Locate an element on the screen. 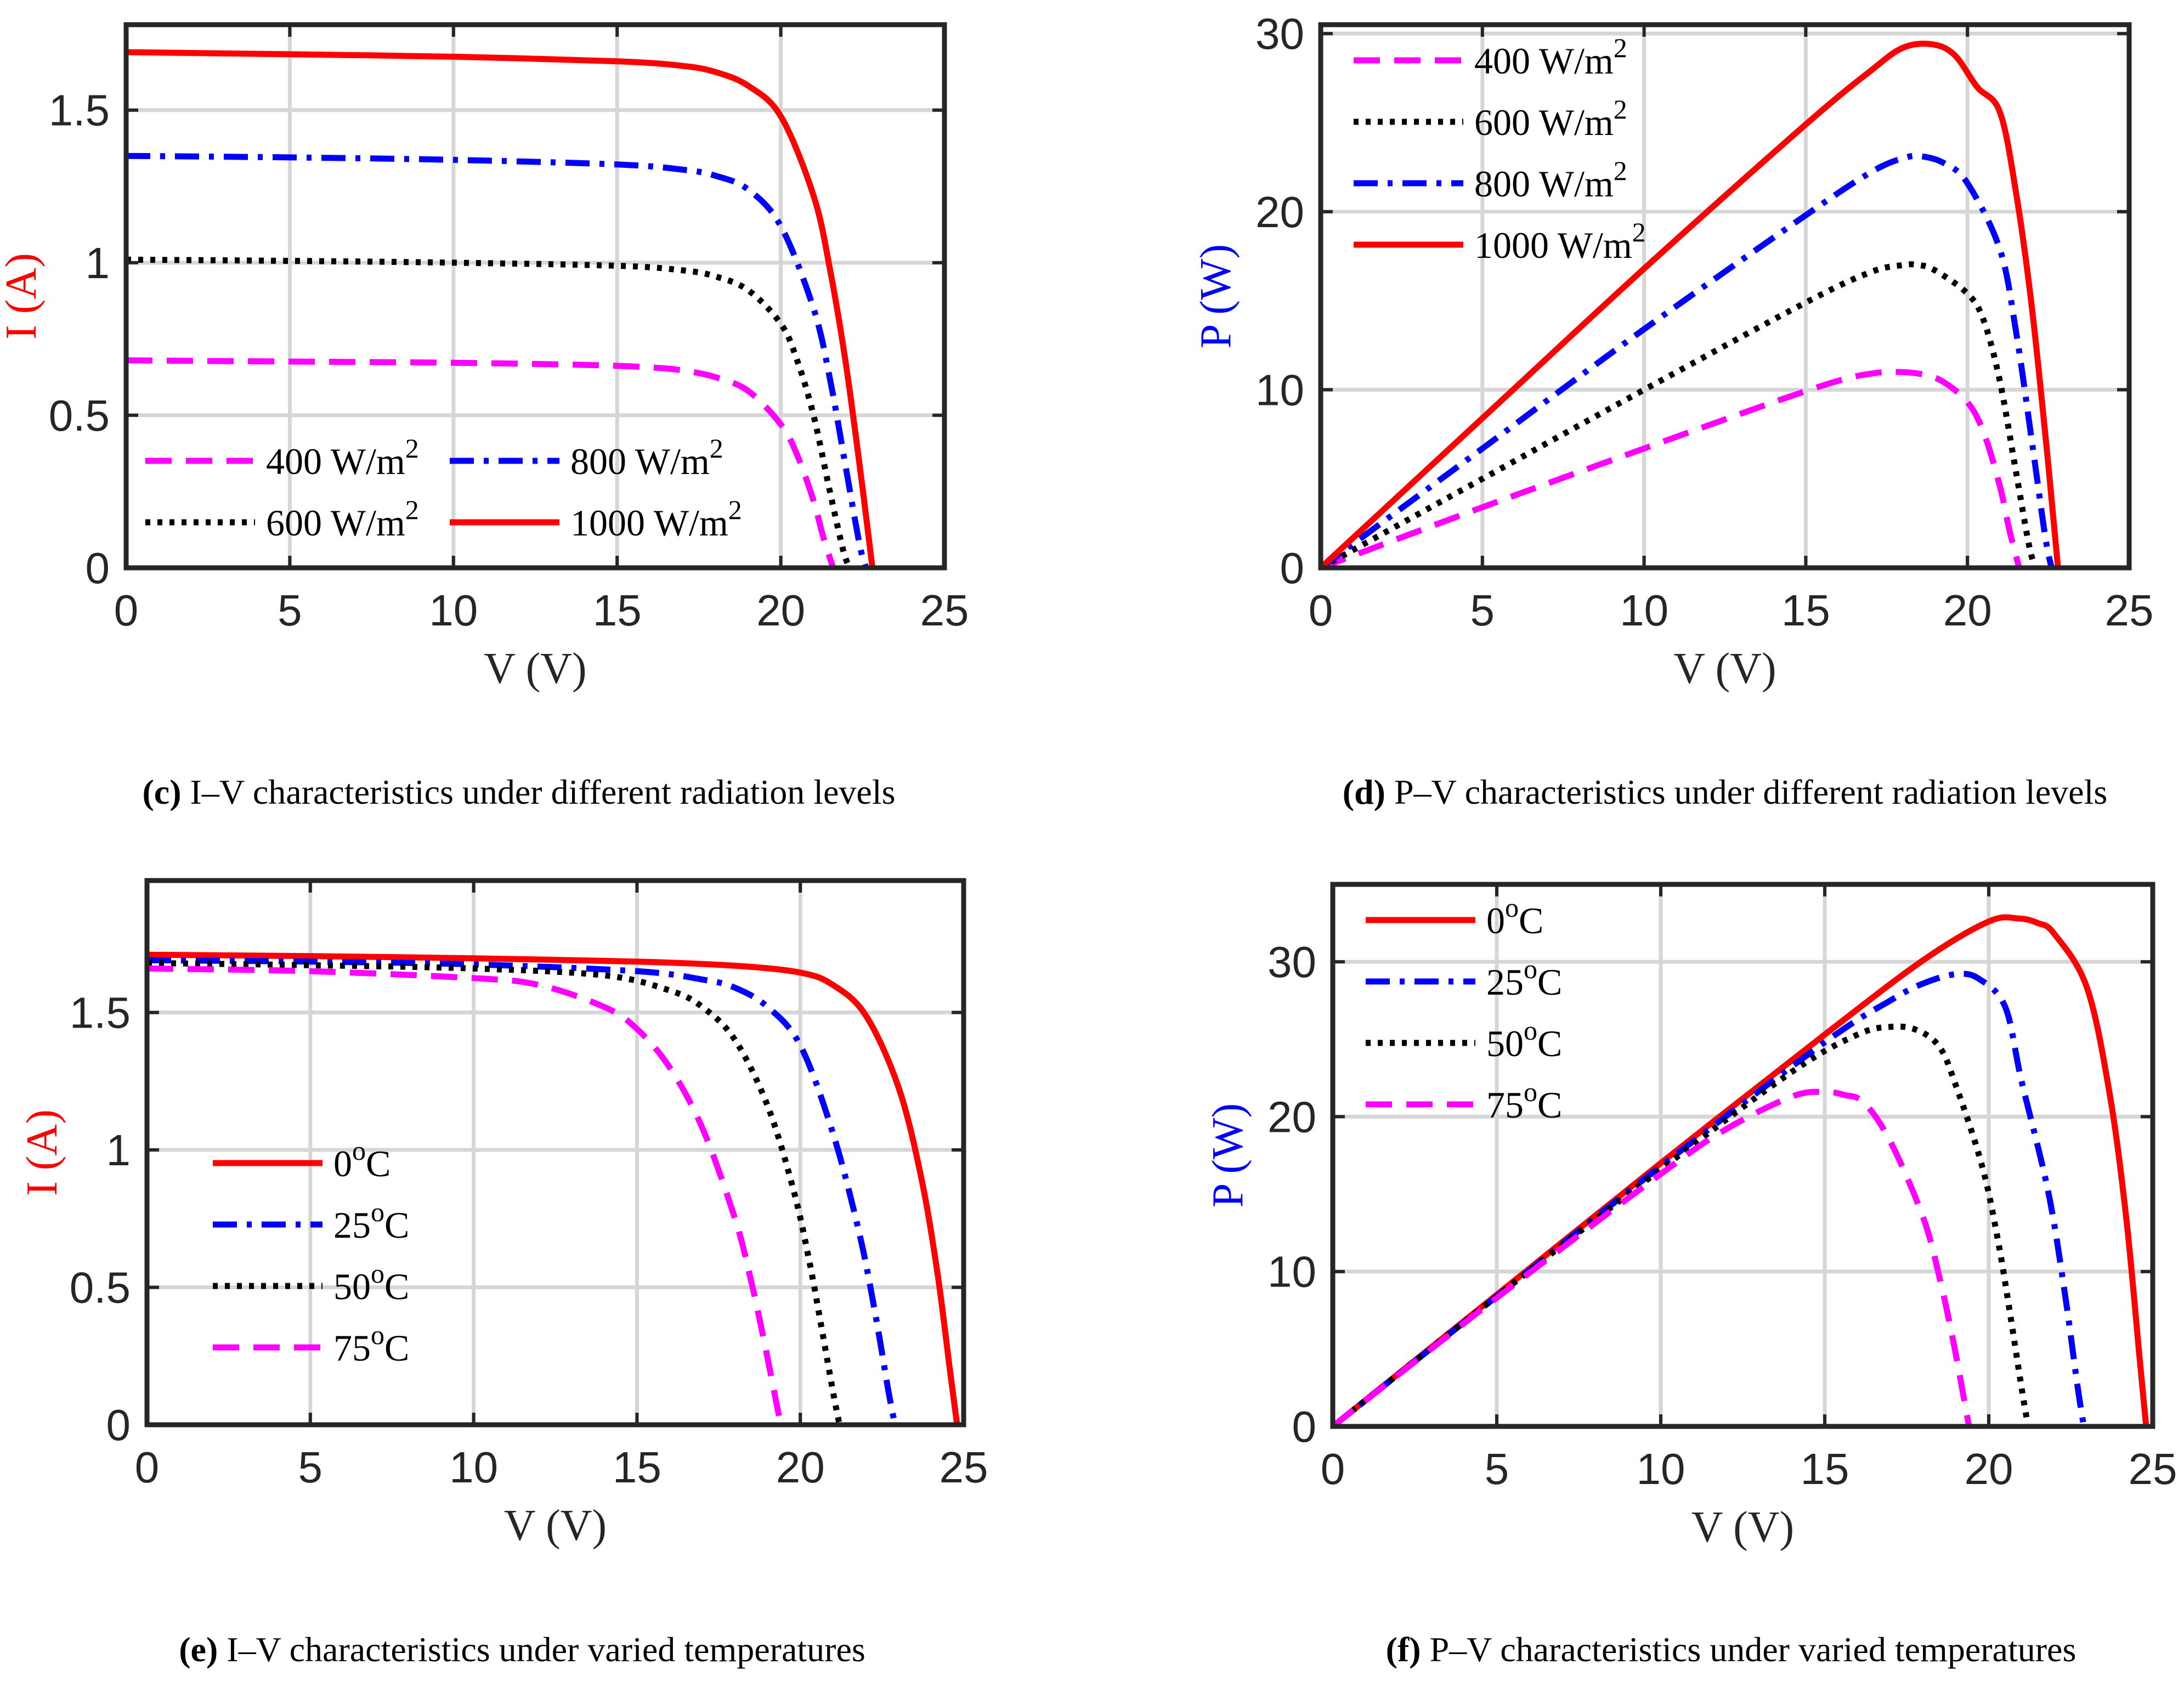  legend-label-text: 800 W/m is located at coordinates (640, 461).